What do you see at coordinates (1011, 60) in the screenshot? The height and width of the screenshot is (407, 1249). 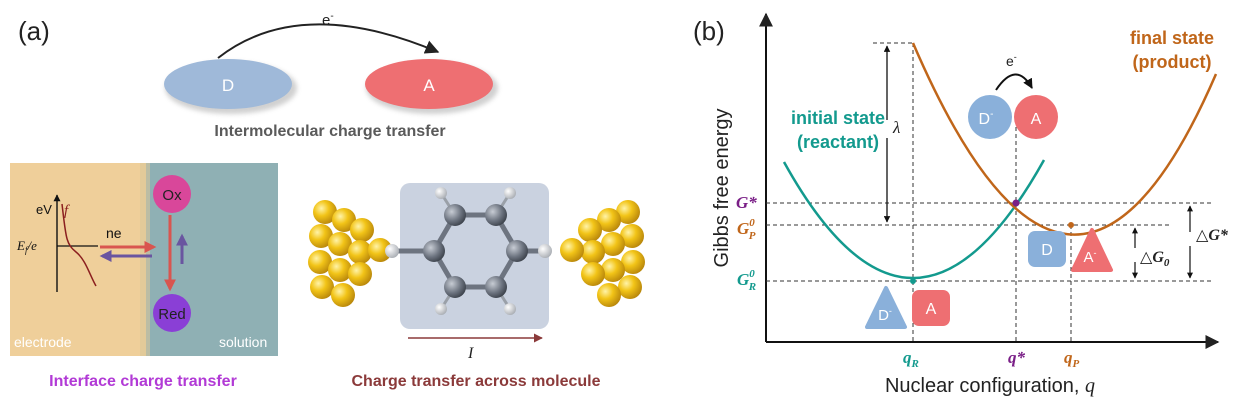 I see `top-electron-label: e-` at bounding box center [1011, 60].